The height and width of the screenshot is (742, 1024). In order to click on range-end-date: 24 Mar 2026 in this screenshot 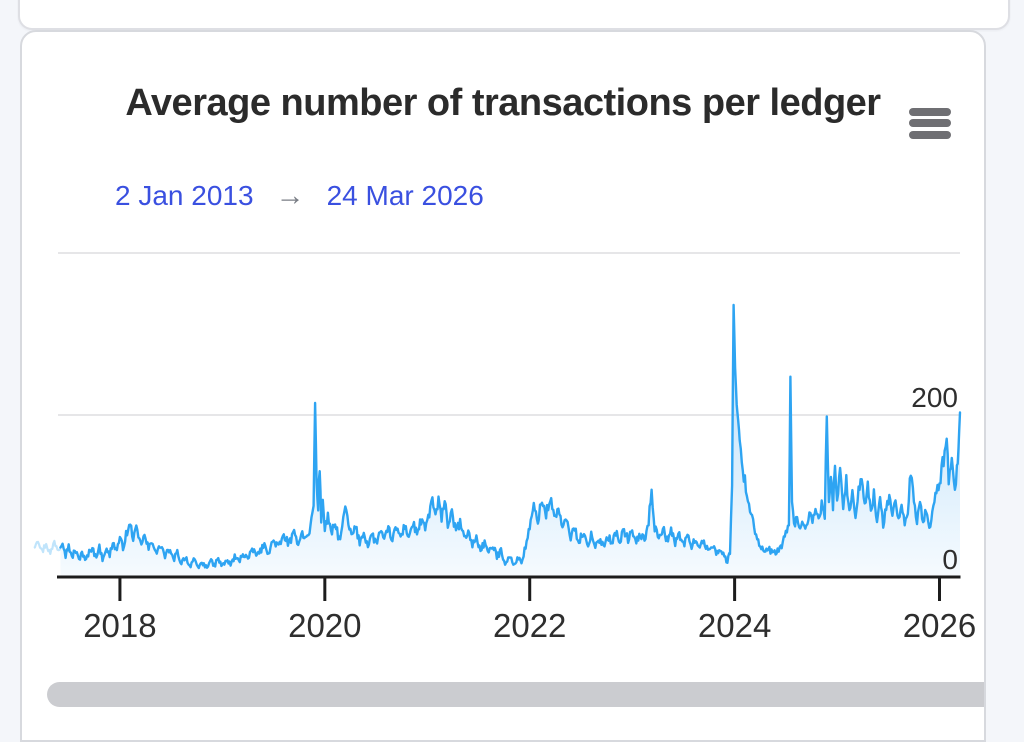, I will do `click(405, 195)`.